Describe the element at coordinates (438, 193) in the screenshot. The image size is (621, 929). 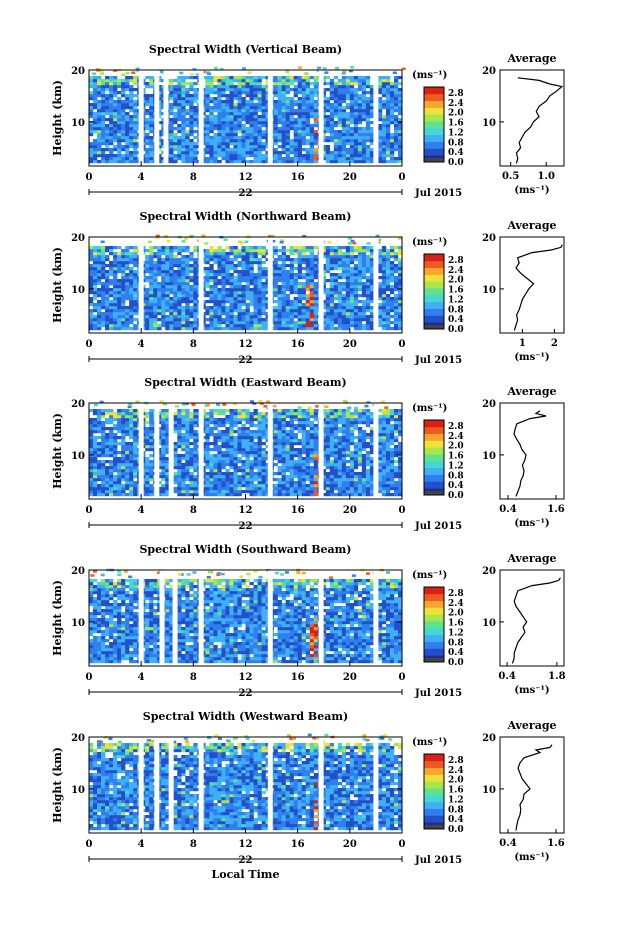
I see `date-right-label: Jul 2015` at that location.